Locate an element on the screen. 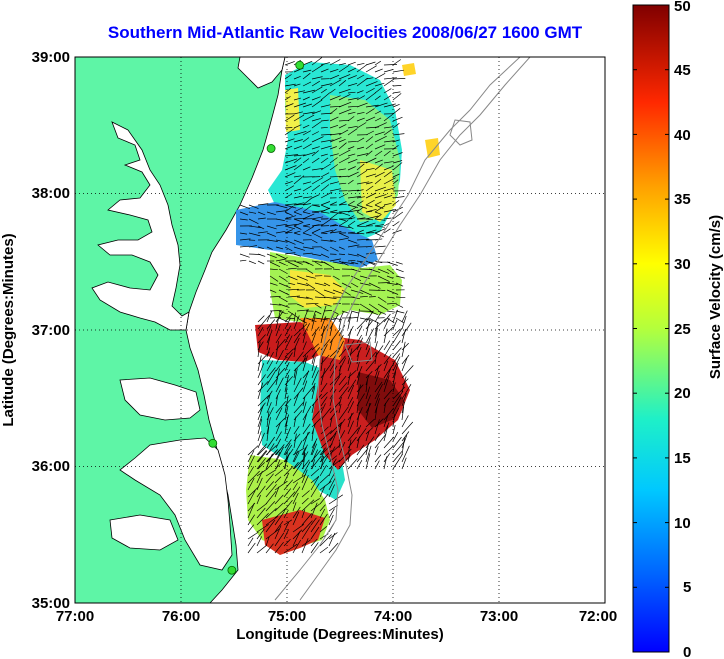  y-tick-label: 39:00 is located at coordinates (51, 57).